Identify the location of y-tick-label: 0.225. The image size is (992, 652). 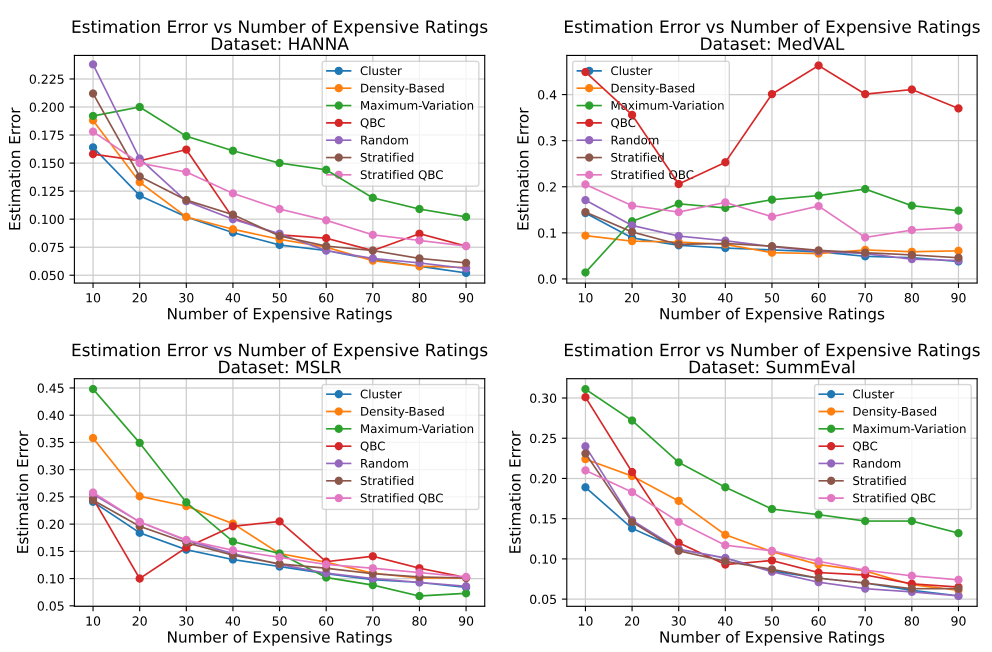
(47, 79).